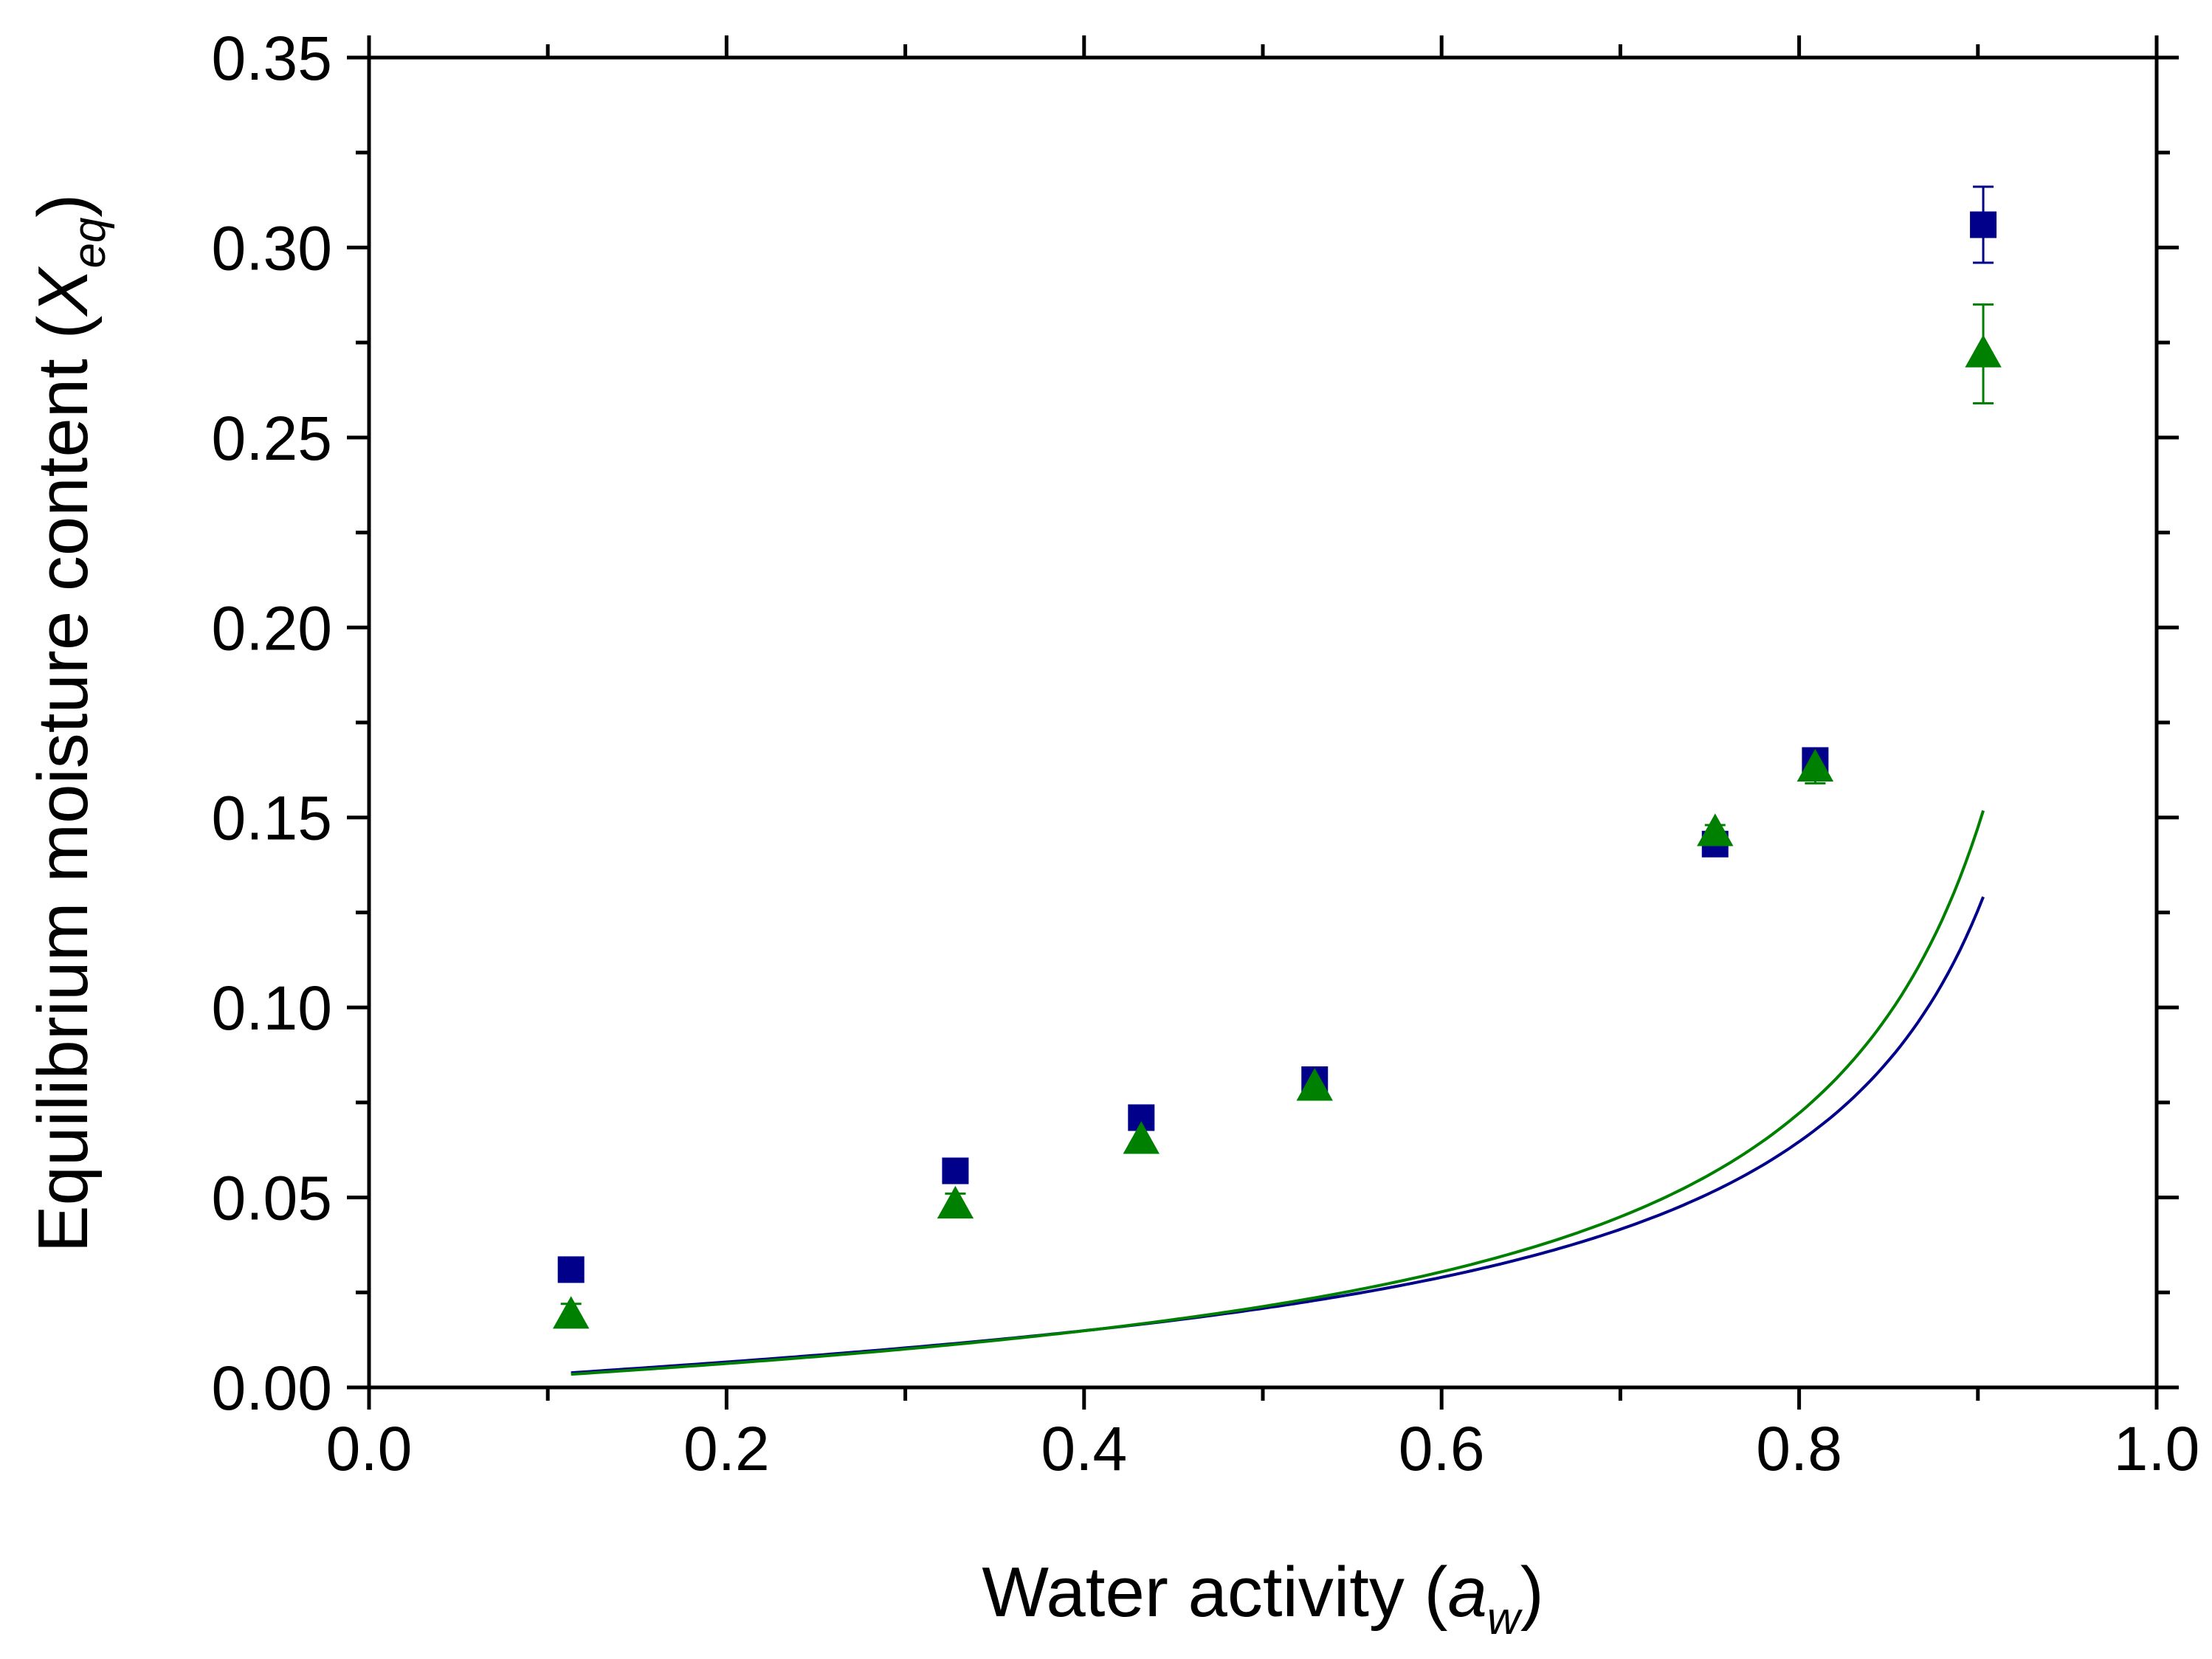 The width and height of the screenshot is (2212, 1659). Describe the element at coordinates (272, 1008) in the screenshot. I see `y-tick-label: 0.10` at that location.